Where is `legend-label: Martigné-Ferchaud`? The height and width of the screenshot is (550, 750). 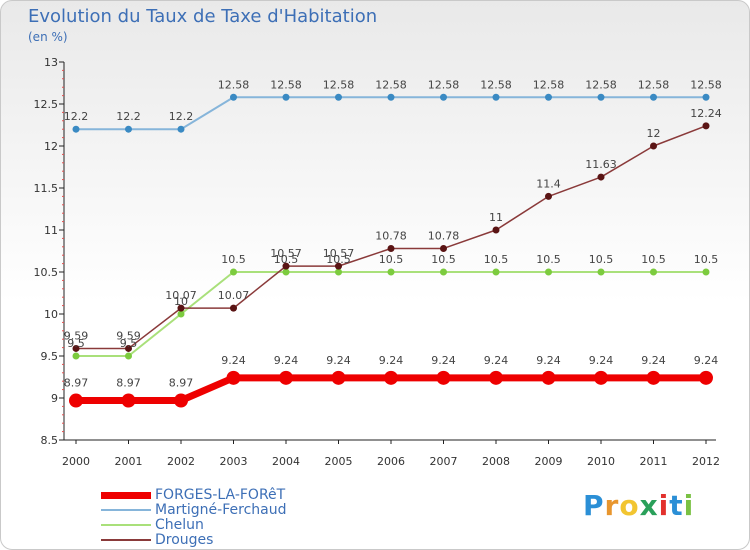 legend-label: Martigné-Ferchaud is located at coordinates (221, 510).